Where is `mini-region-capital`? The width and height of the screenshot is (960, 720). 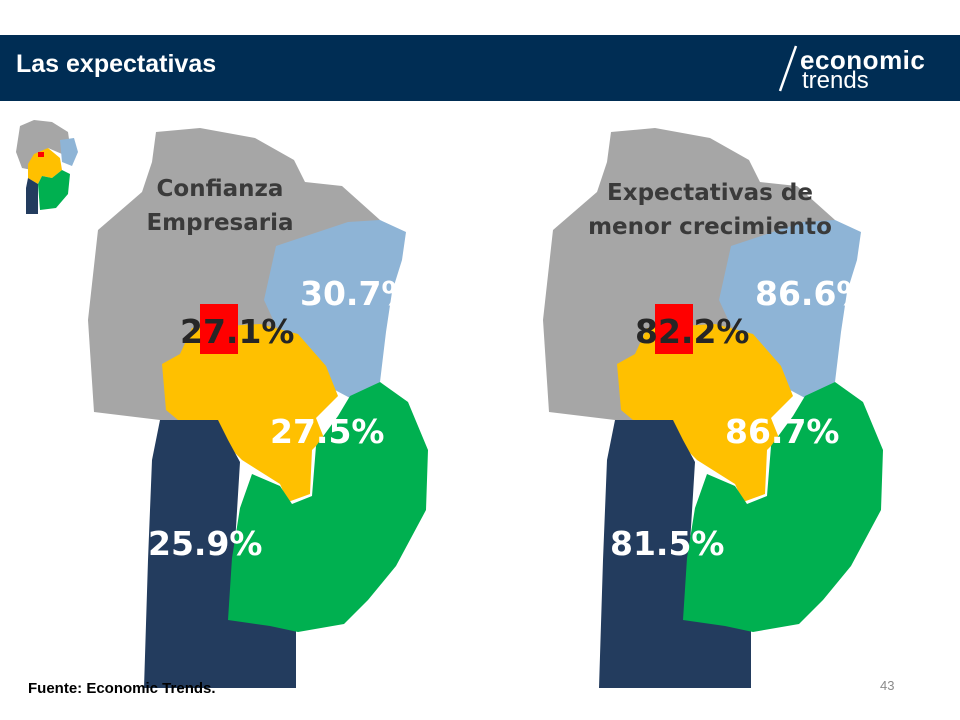
mini-region-capital is located at coordinates (41, 154).